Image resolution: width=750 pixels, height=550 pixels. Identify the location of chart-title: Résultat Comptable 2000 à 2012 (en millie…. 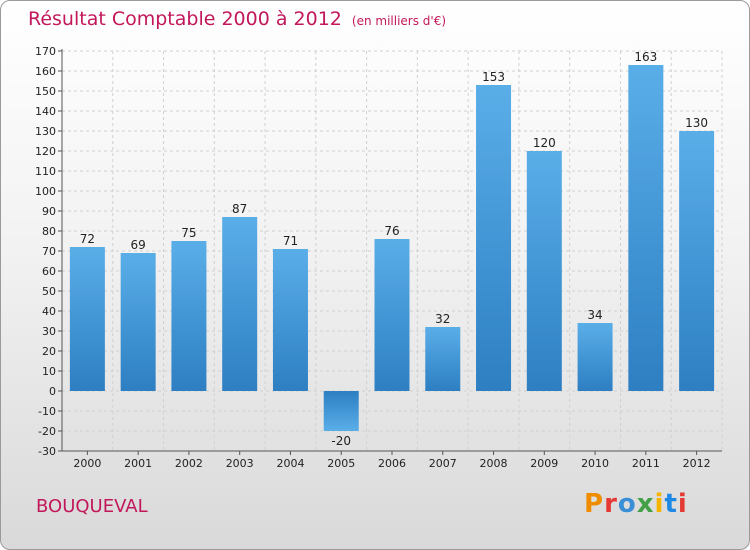
(237, 19).